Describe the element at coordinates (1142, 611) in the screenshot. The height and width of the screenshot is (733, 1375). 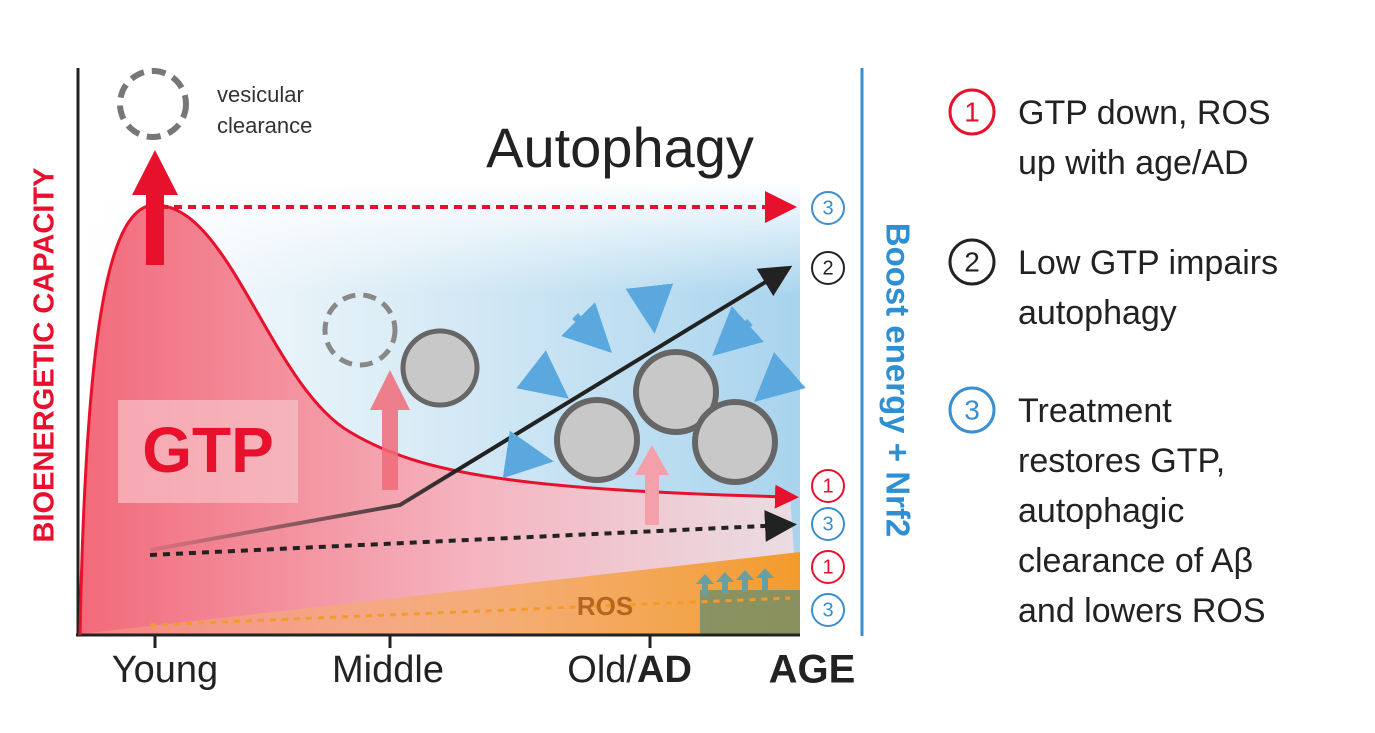
I see `legend-text: and lowers ROS` at that location.